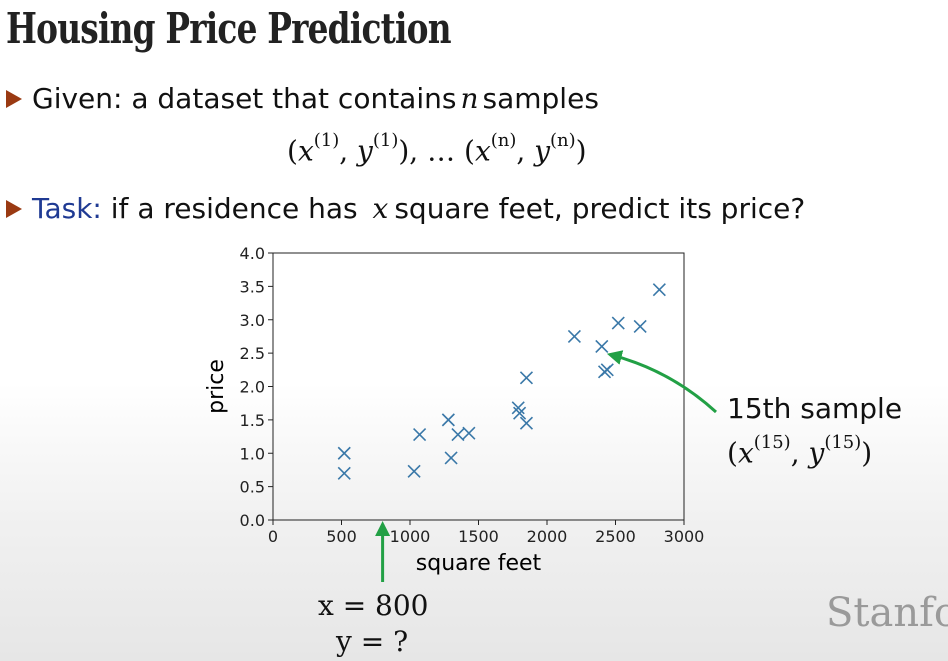 The height and width of the screenshot is (661, 948). What do you see at coordinates (234, 208) in the screenshot?
I see `bullet-task-prefix: if a residence has` at bounding box center [234, 208].